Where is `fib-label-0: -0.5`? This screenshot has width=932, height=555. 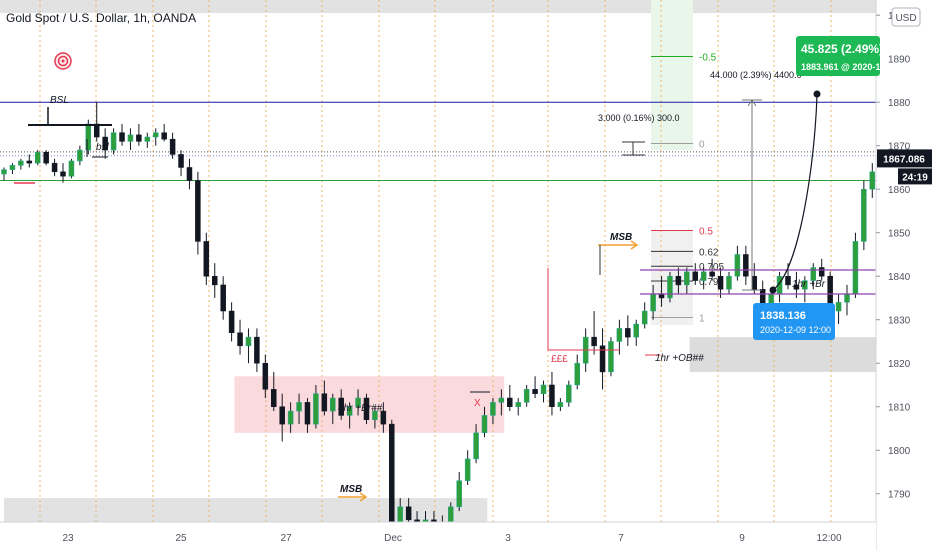
fib-label-0: -0.5 is located at coordinates (708, 58).